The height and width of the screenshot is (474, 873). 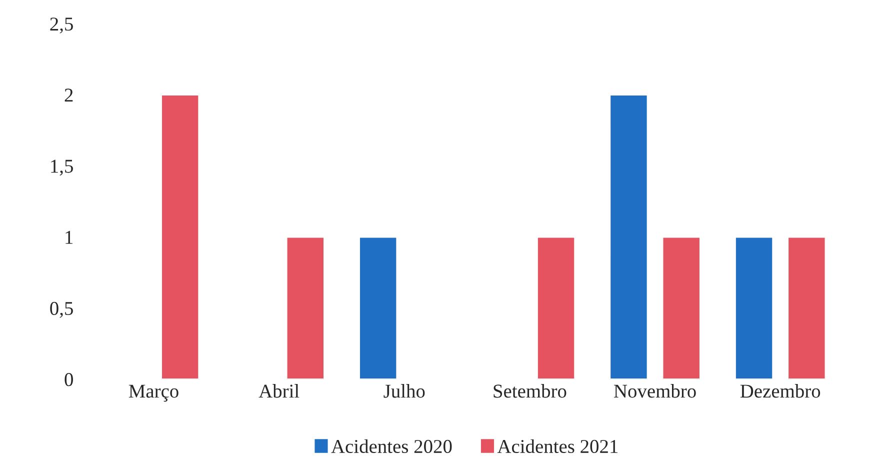 I want to click on x-tick-label: Março, so click(x=153, y=393).